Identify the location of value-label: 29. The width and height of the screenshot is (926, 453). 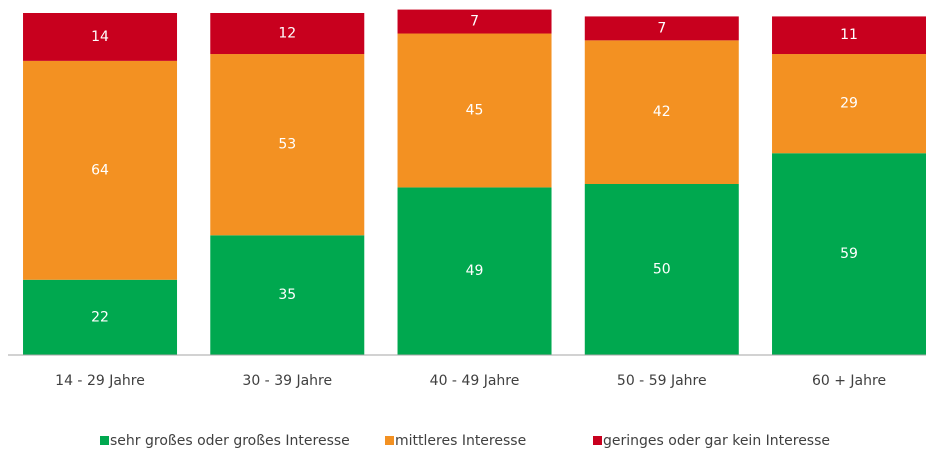
(849, 104).